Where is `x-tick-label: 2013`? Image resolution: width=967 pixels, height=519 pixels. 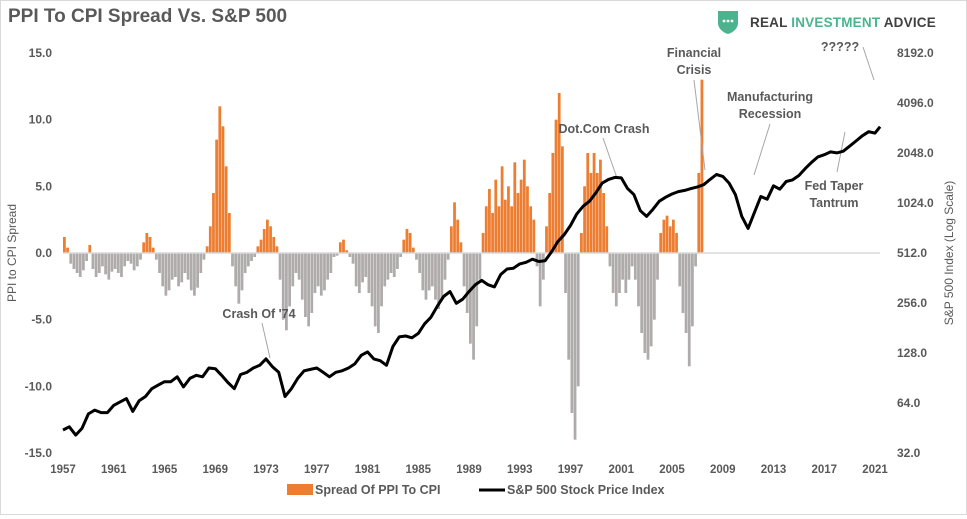
x-tick-label: 2013 is located at coordinates (774, 470).